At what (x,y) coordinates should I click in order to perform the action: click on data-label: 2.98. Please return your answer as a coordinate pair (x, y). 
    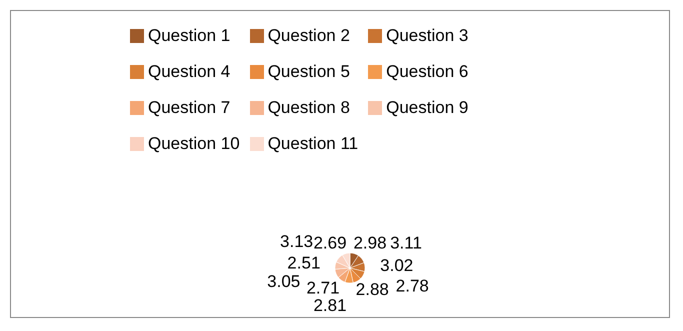
    Looking at the image, I should click on (370, 243).